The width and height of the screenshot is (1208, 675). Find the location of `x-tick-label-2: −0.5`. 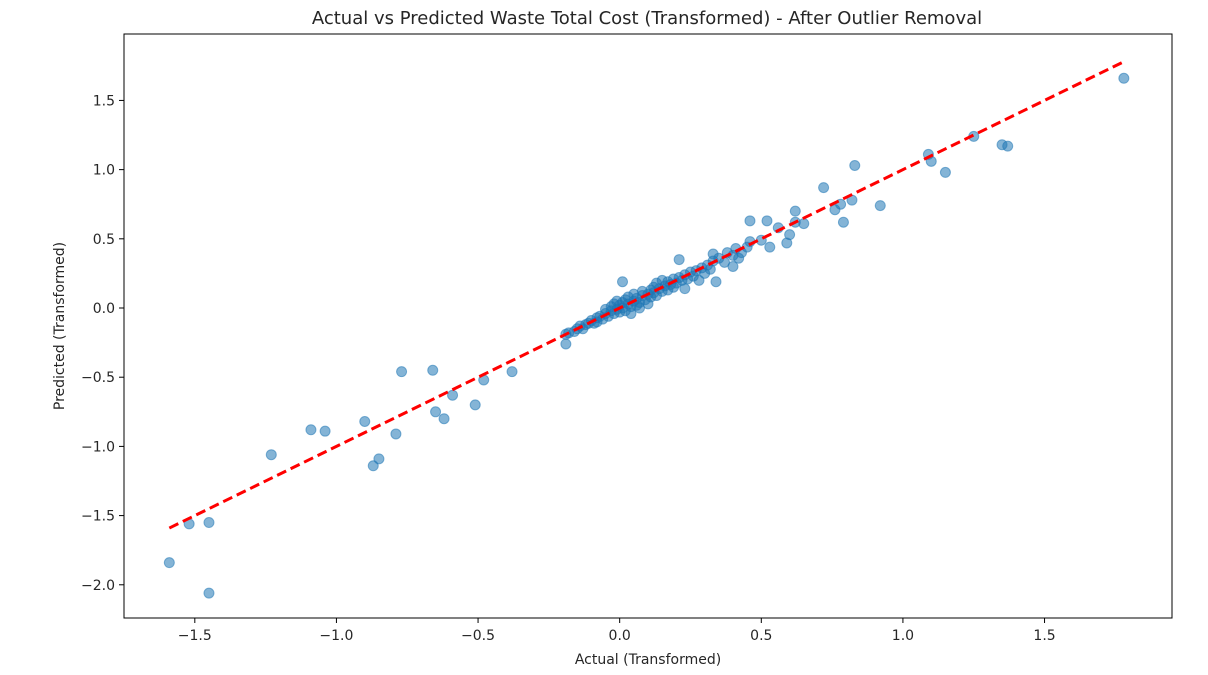

x-tick-label-2: −0.5 is located at coordinates (478, 636).